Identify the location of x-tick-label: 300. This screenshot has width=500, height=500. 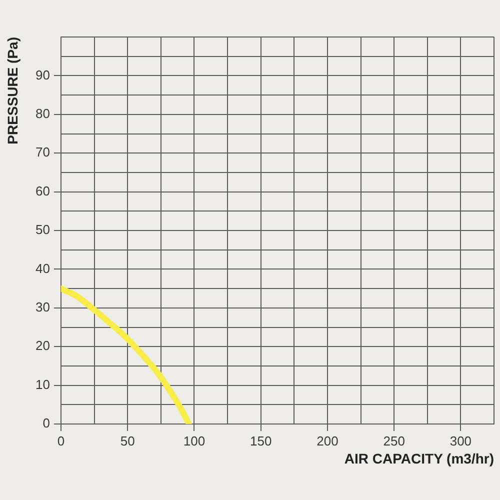
(461, 440).